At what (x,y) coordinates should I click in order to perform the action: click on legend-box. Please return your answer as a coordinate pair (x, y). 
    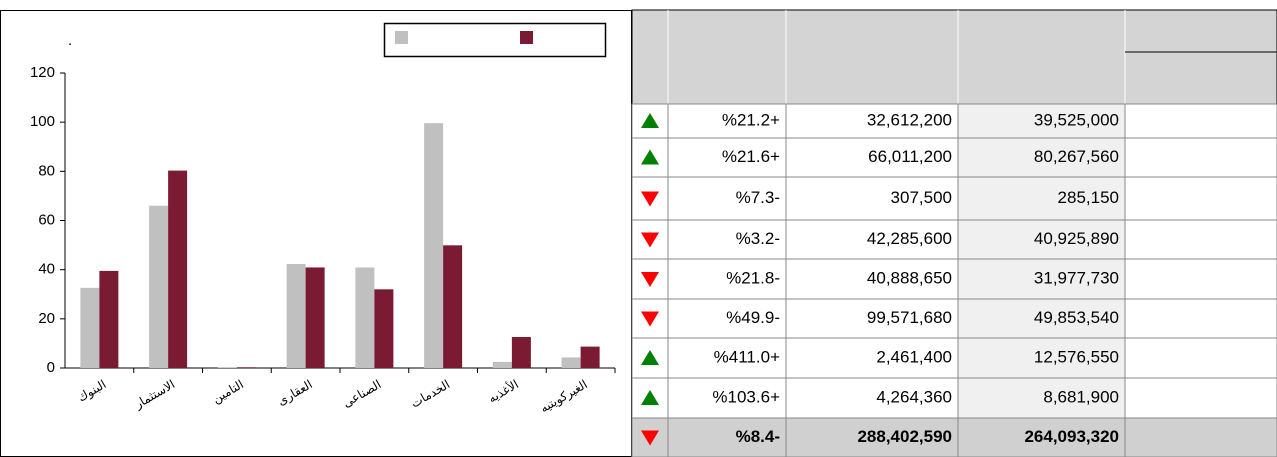
    Looking at the image, I should click on (495, 40).